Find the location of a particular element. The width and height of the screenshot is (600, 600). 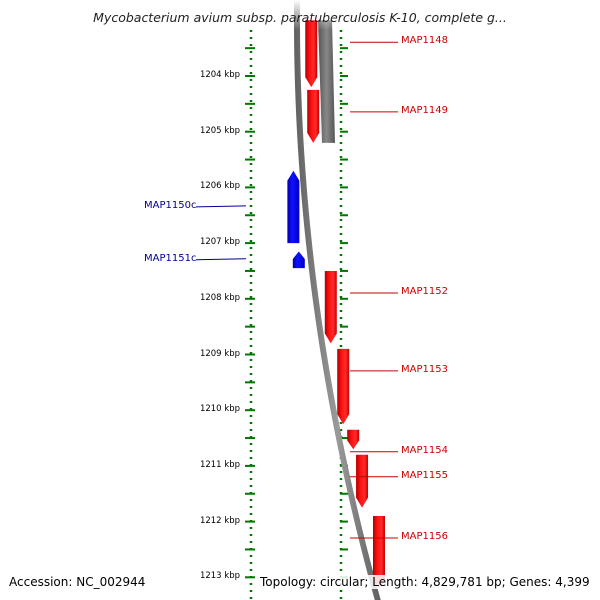

kbp-tick-label: 1204 kbp is located at coordinates (219, 75).